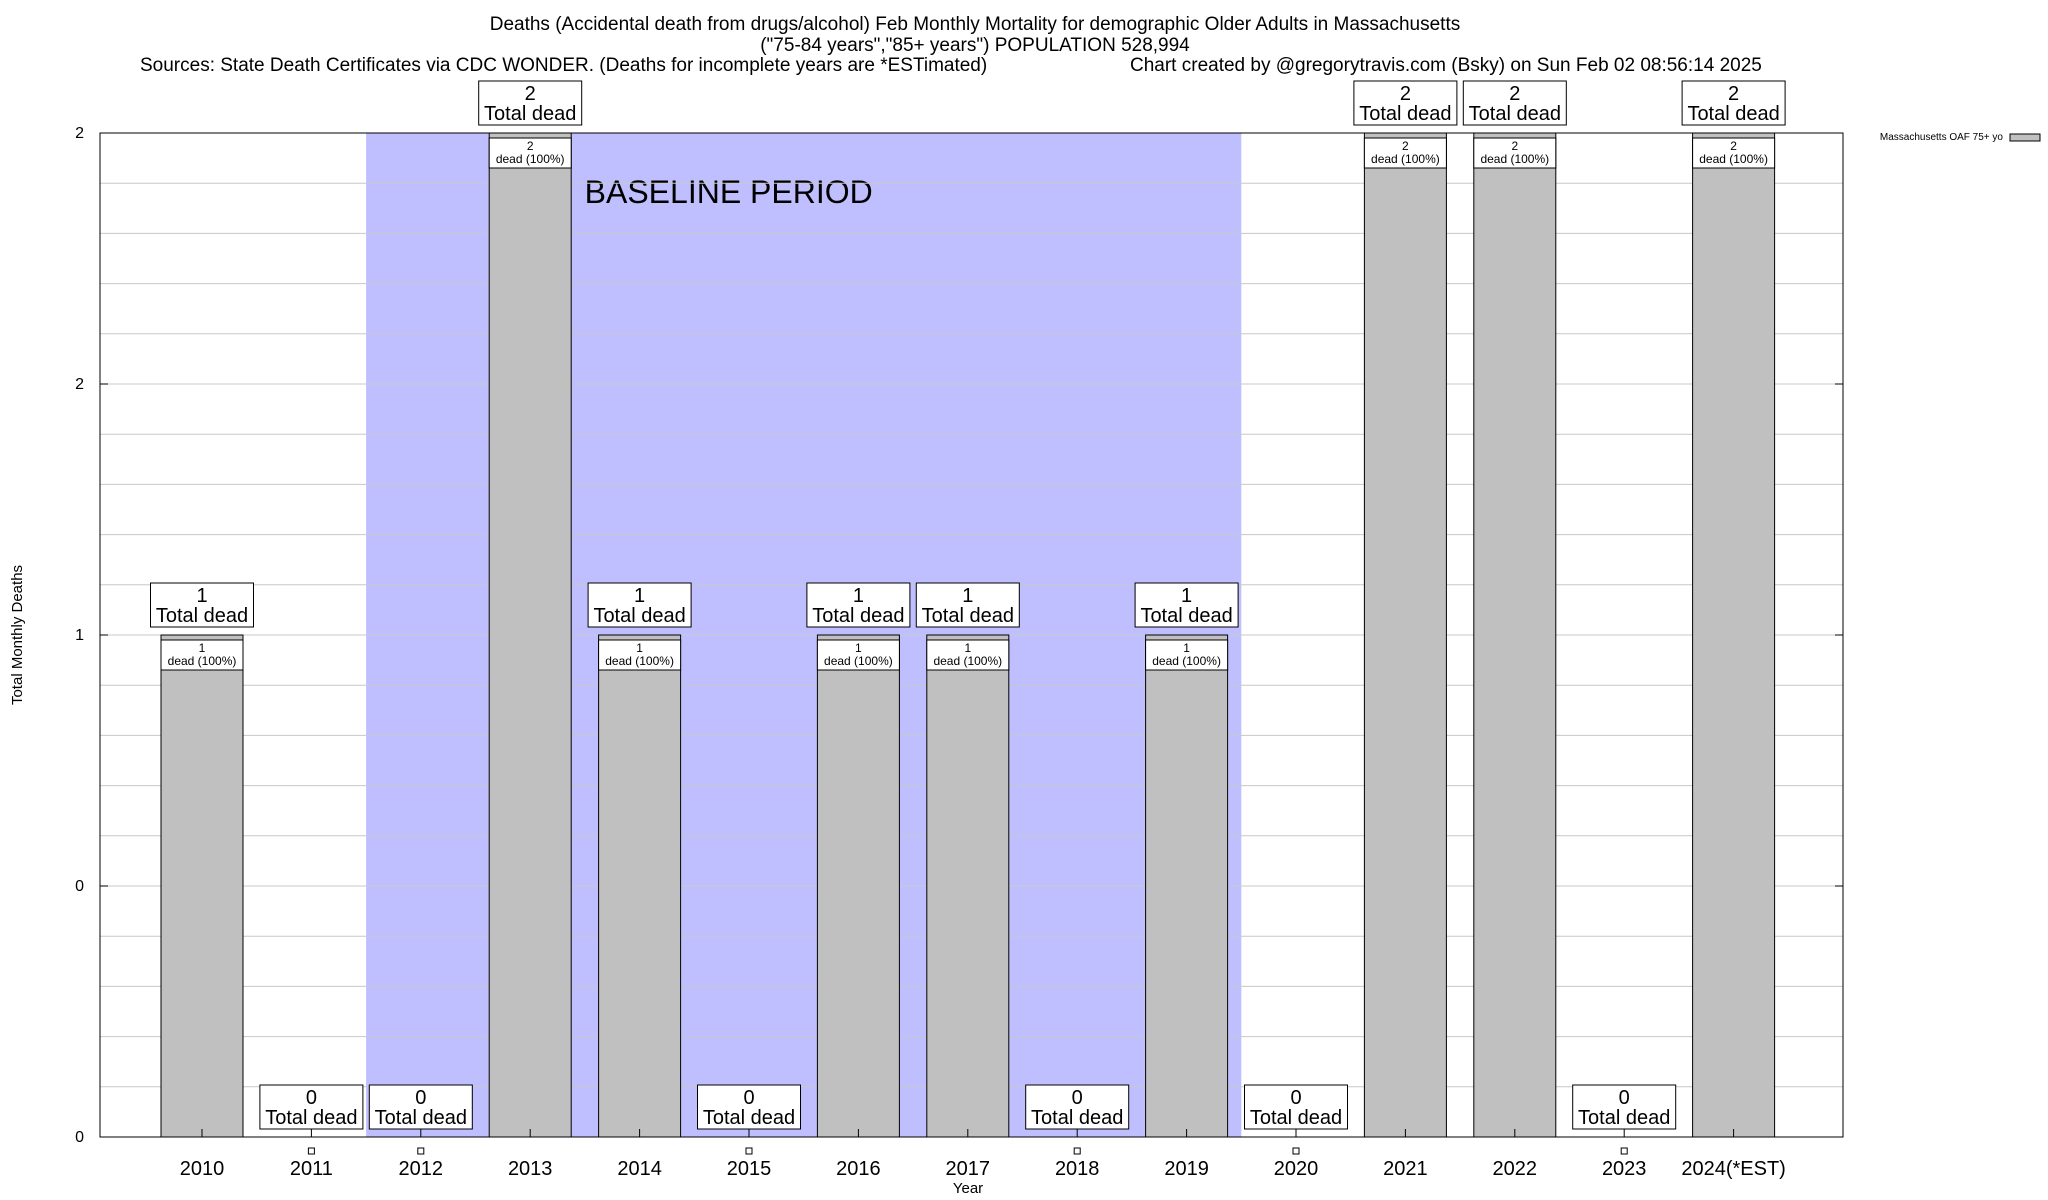 The height and width of the screenshot is (1200, 2048). I want to click on inner-label-2016: 1 dead (100%), so click(858, 654).